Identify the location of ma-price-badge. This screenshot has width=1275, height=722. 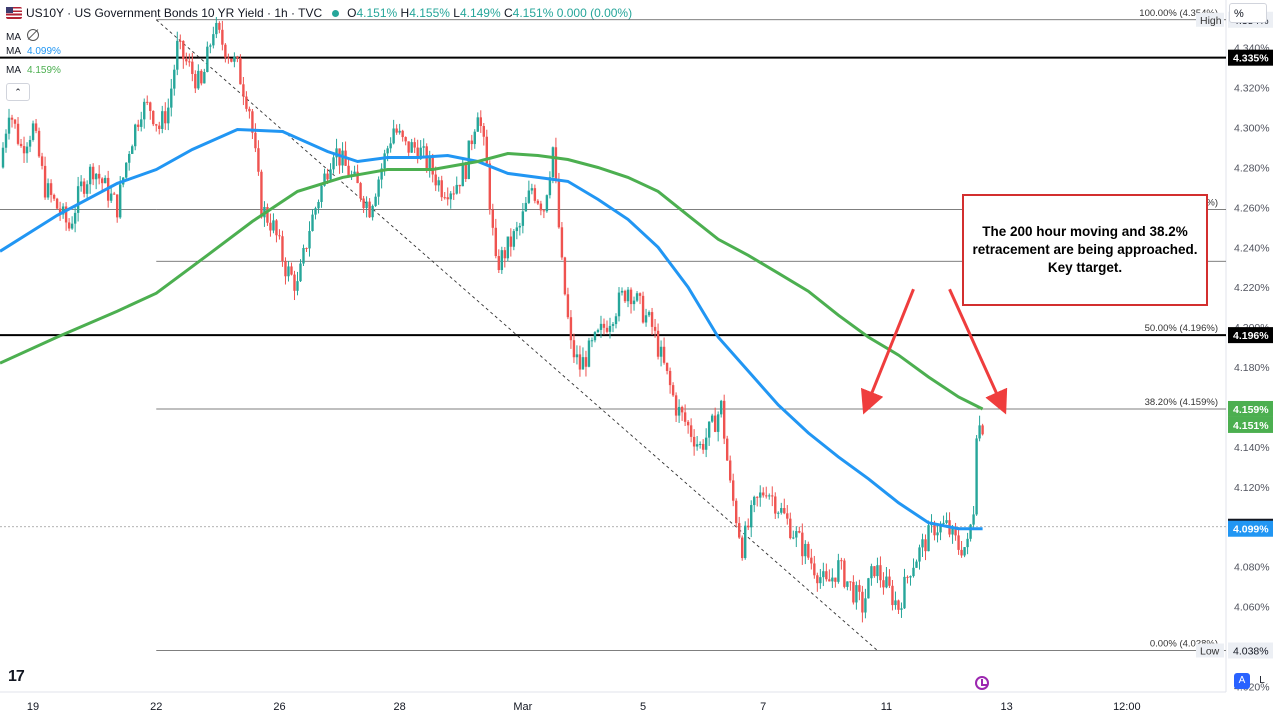
(1250, 408).